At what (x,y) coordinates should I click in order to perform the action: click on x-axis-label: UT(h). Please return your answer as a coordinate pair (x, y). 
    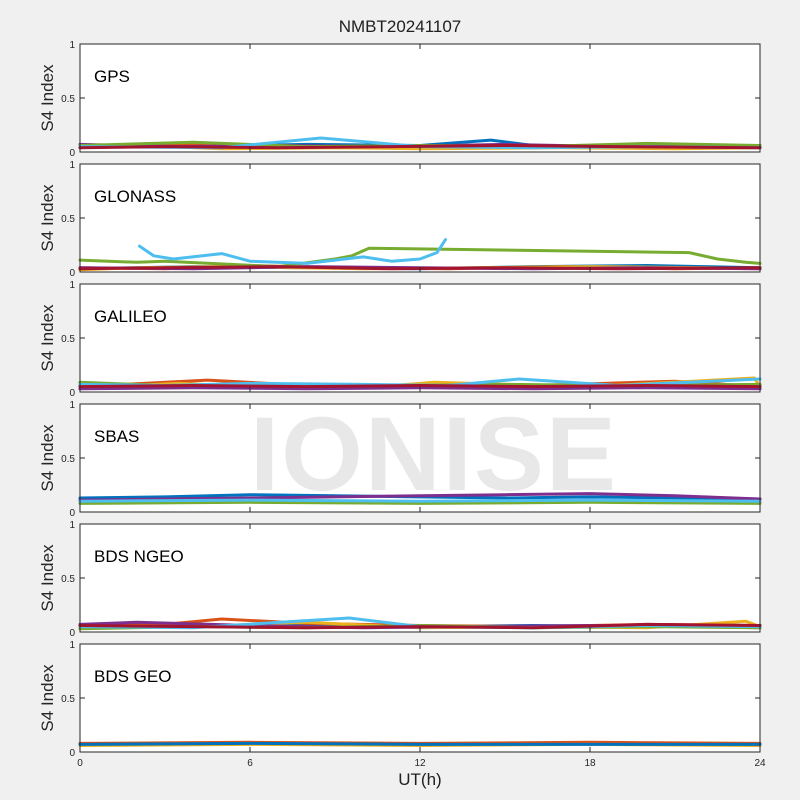
    Looking at the image, I should click on (420, 779).